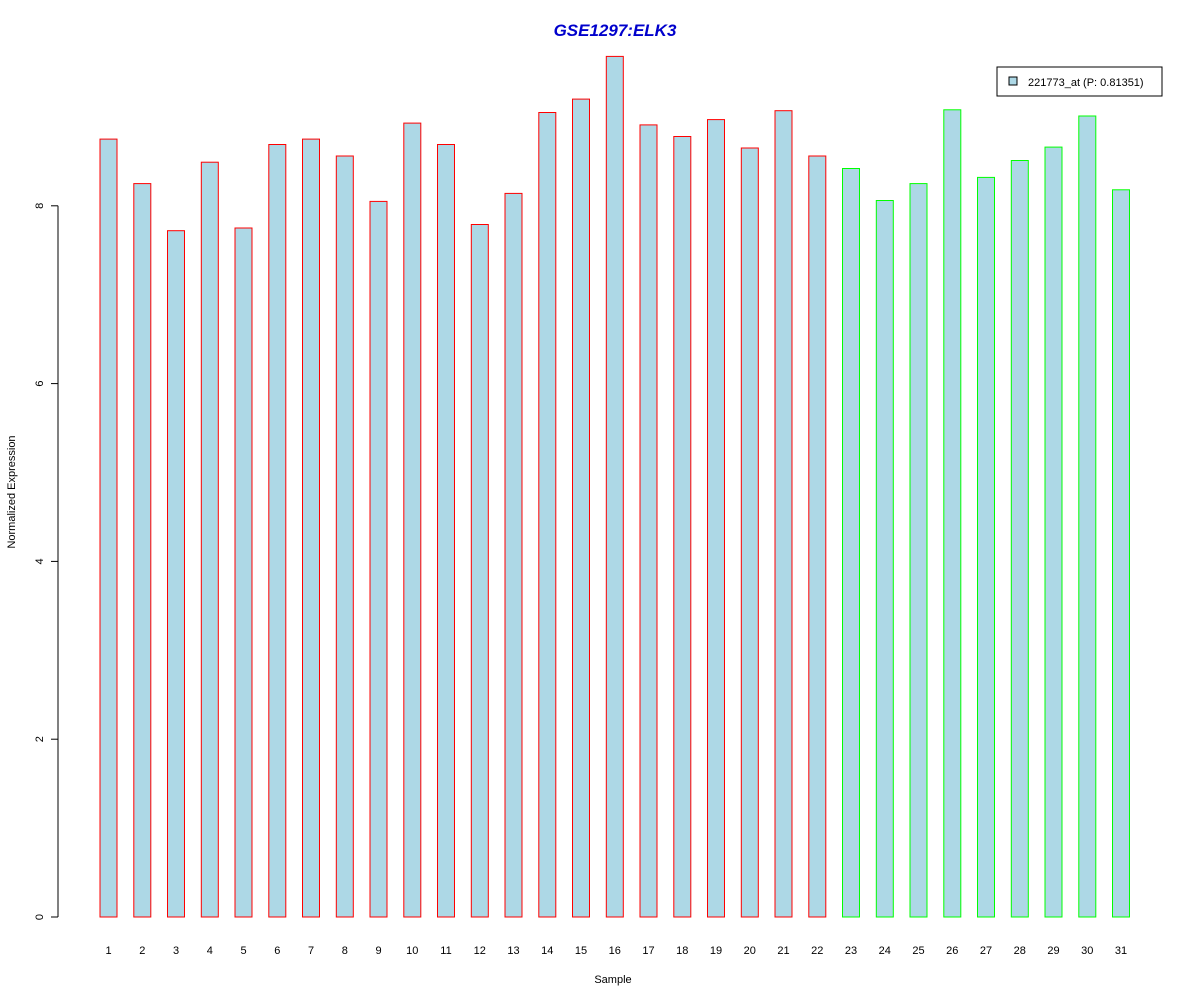 The image size is (1200, 1000). Describe the element at coordinates (40, 917) in the screenshot. I see `y-tick-label: 0` at that location.